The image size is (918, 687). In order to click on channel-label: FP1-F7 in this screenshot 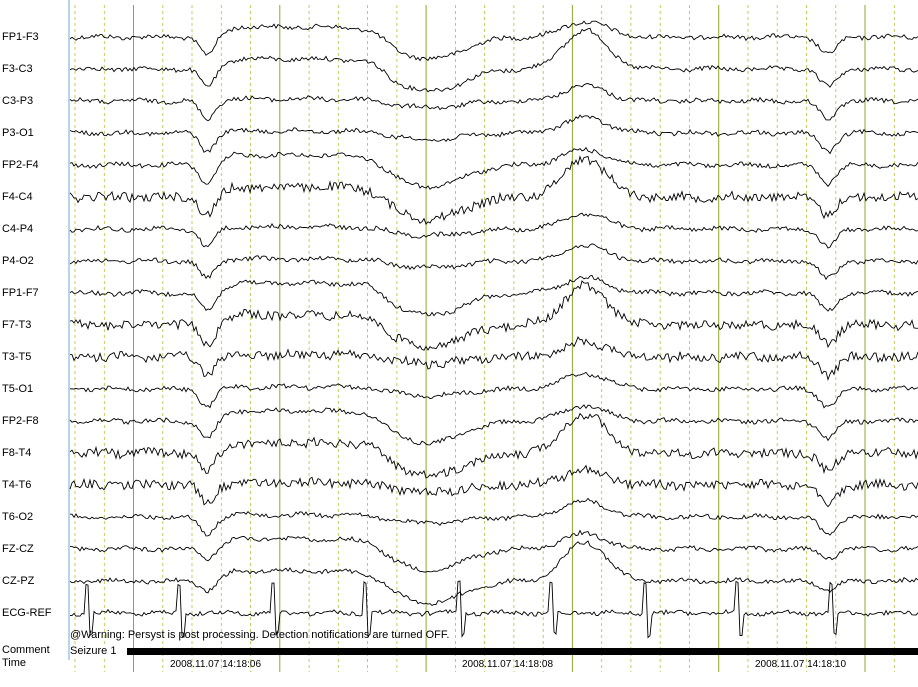, I will do `click(20, 293)`.